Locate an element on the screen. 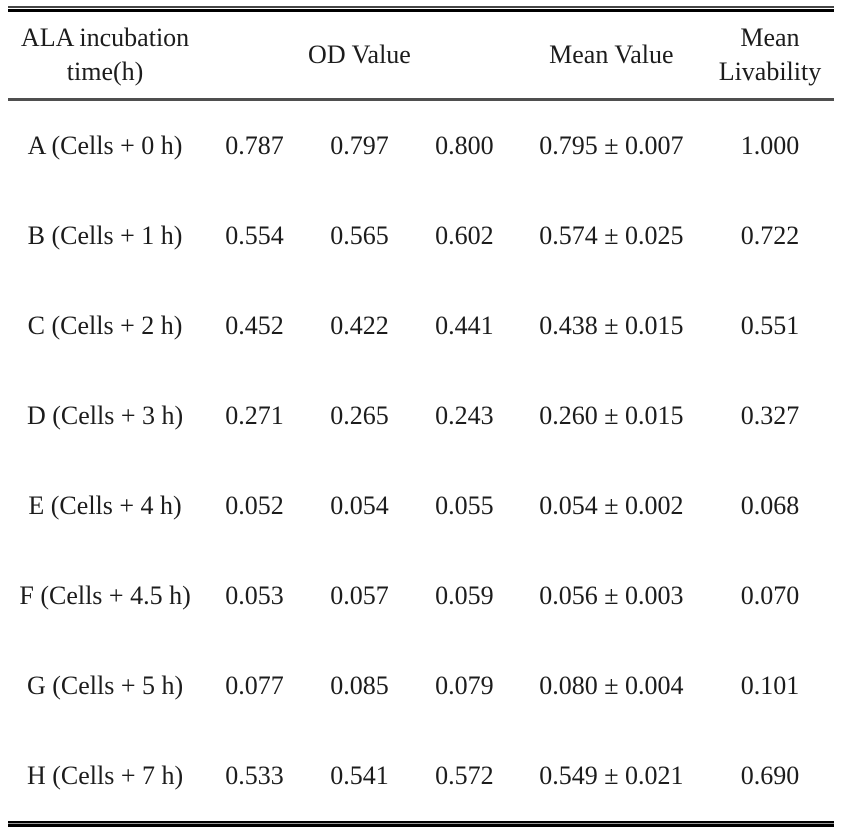 The width and height of the screenshot is (842, 833). header-od-value: OD Value is located at coordinates (359, 56).